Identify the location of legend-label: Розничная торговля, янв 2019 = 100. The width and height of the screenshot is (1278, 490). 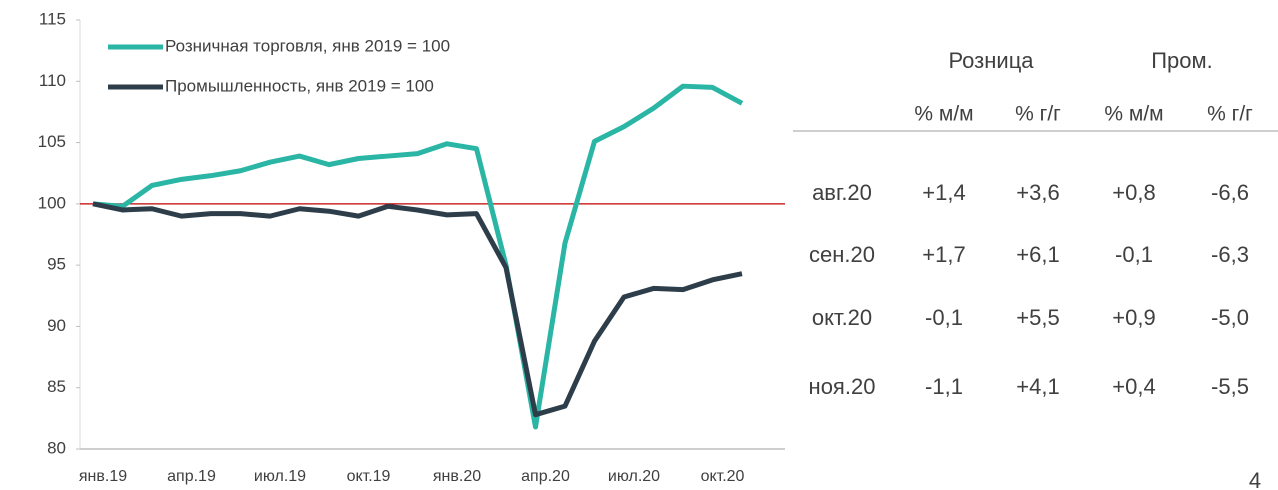
(307, 45).